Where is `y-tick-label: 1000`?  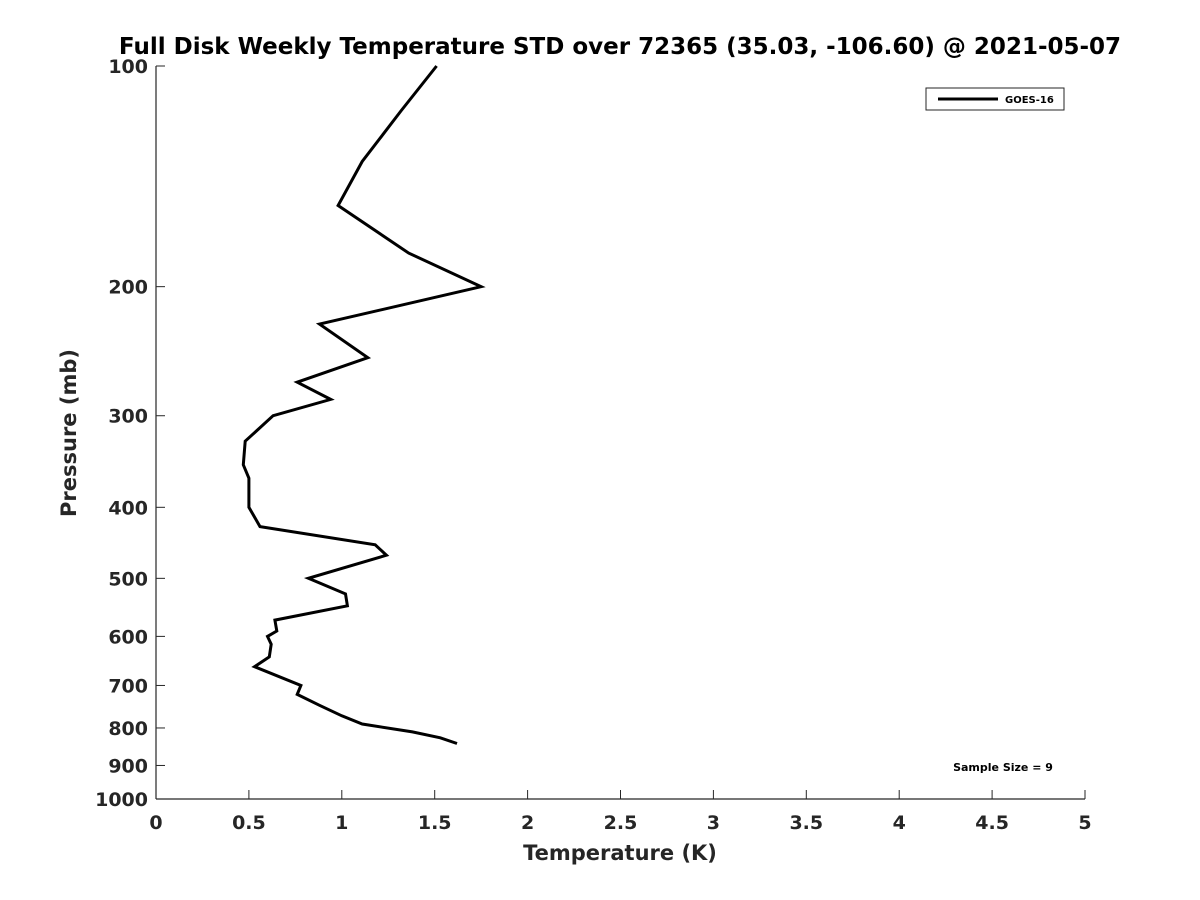
y-tick-label: 1000 is located at coordinates (121, 800).